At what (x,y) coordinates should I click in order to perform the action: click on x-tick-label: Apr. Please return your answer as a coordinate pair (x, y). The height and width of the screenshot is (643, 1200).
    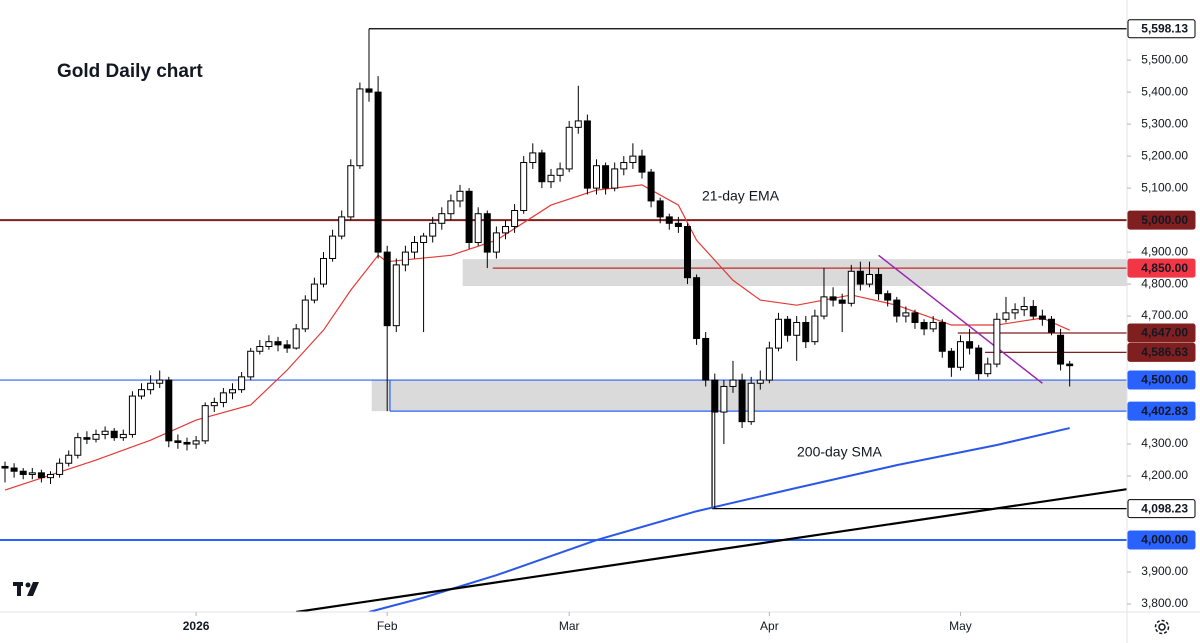
    Looking at the image, I should click on (769, 626).